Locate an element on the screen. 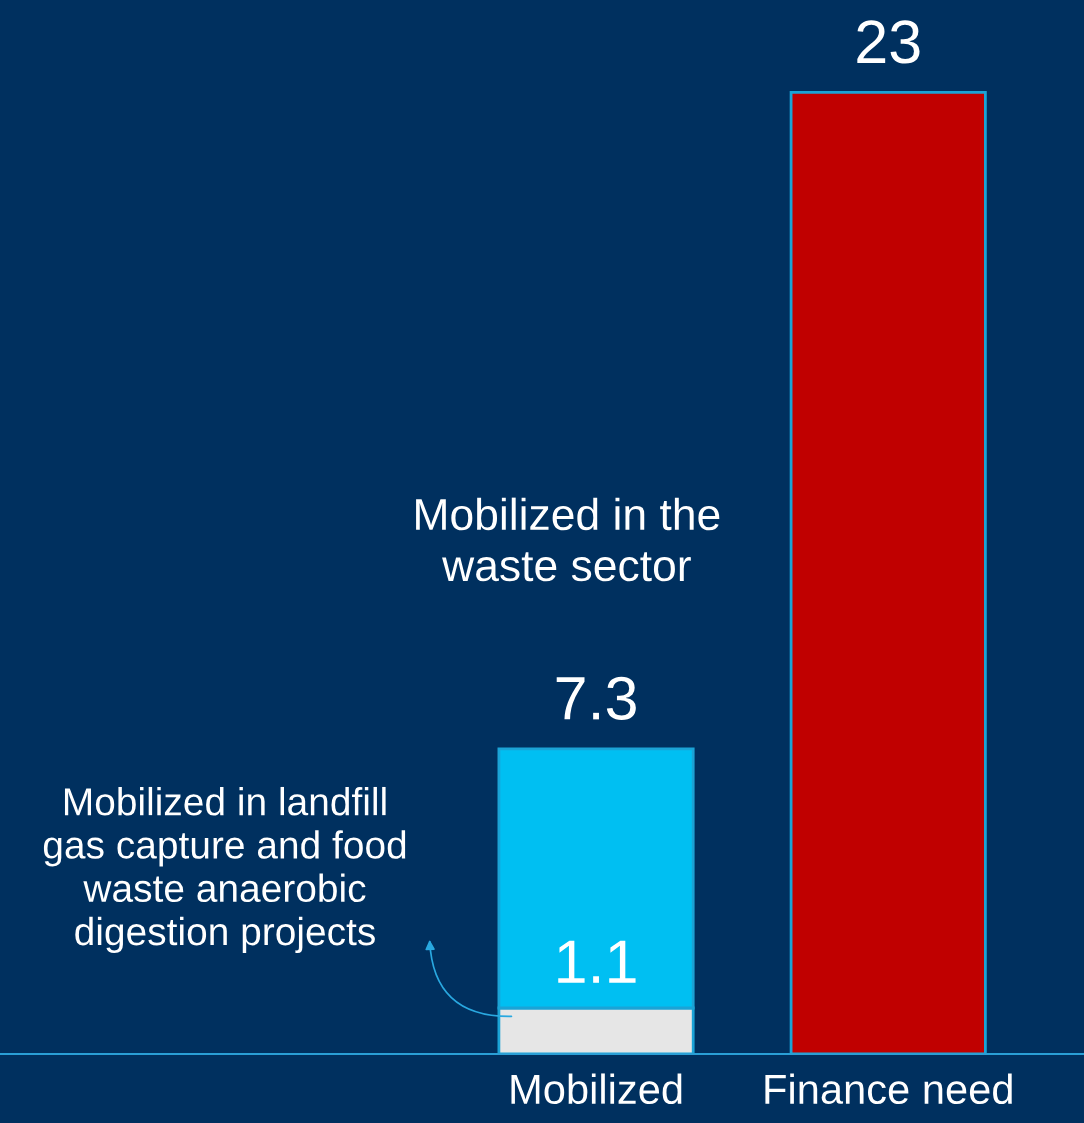  data-label: 1.1 is located at coordinates (597, 961).